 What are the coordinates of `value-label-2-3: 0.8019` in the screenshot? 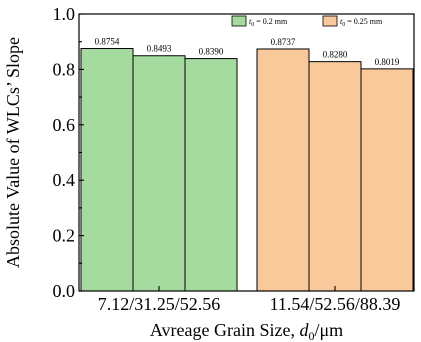 It's located at (387, 62).